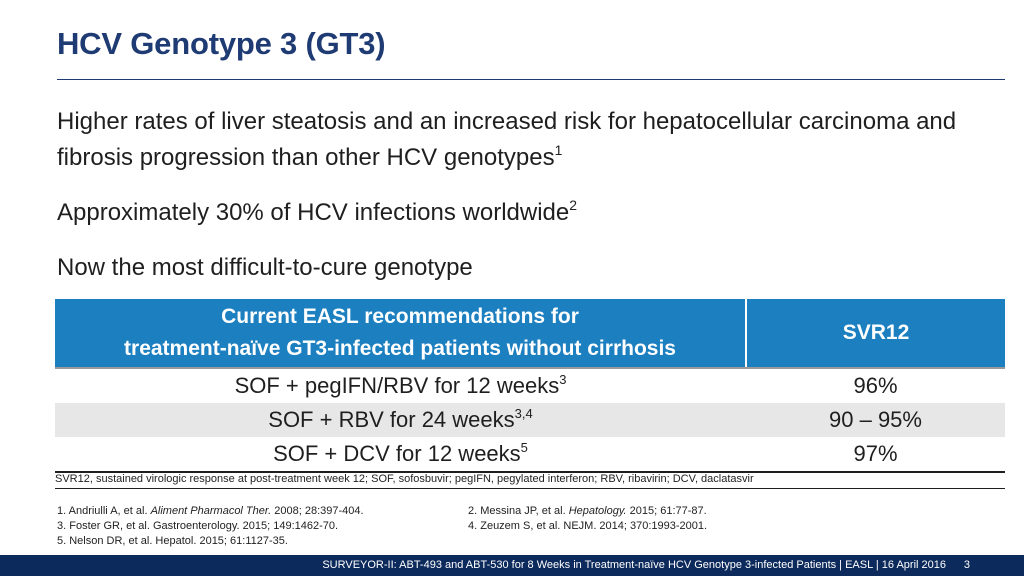 This screenshot has width=1024, height=576. I want to click on regimen-ref: 3, so click(563, 379).